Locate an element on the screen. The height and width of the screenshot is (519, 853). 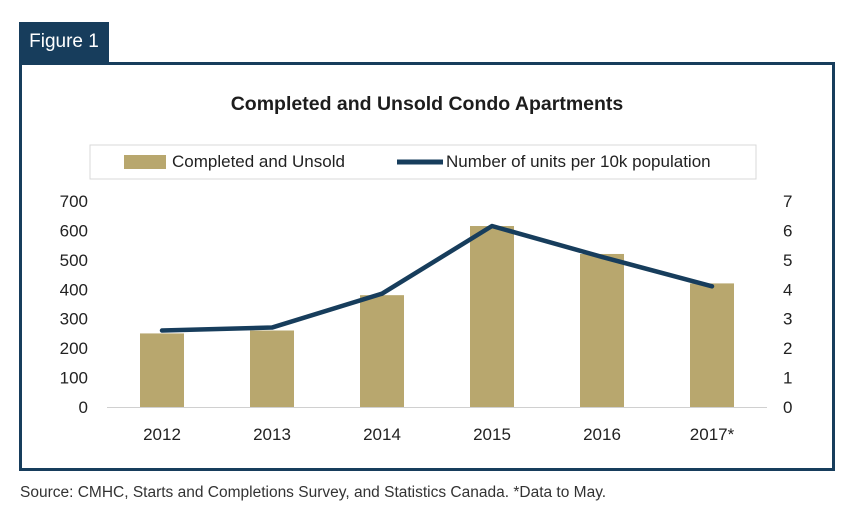
y-left-tick-label: 300 is located at coordinates (74, 319).